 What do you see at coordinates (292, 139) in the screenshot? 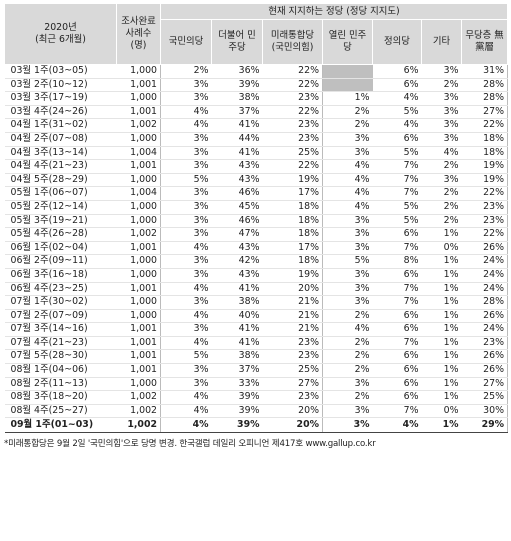
I see `value-cell-party-united-future: 23%` at bounding box center [292, 139].